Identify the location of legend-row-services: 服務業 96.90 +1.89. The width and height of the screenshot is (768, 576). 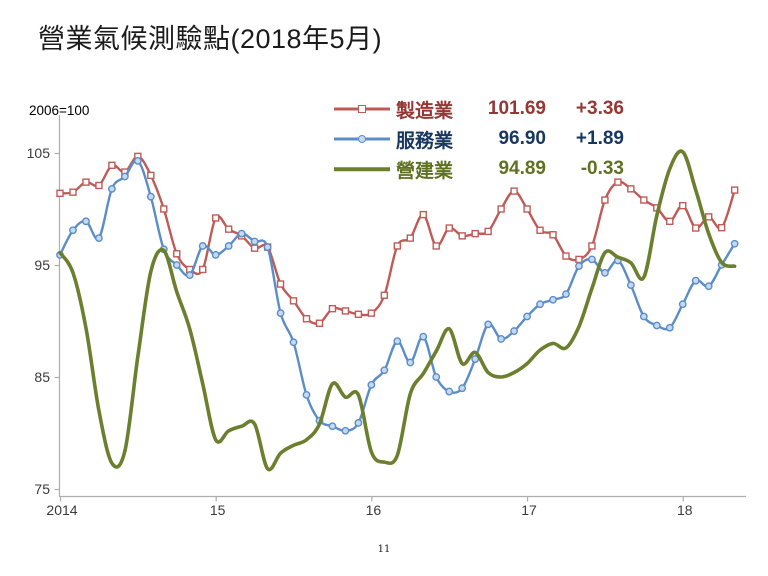
(479, 139).